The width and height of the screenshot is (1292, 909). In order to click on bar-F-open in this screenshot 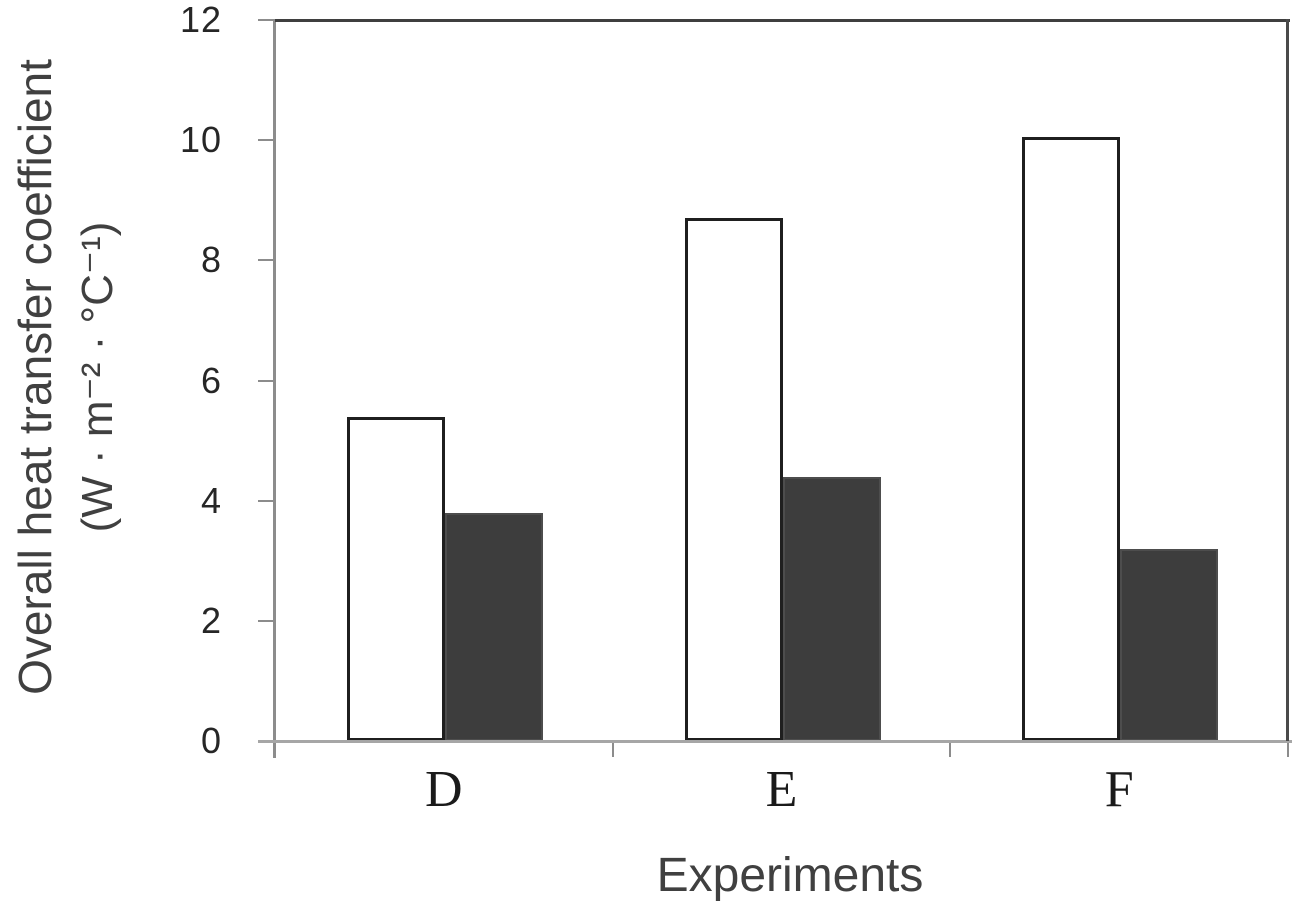, I will do `click(1071, 439)`.